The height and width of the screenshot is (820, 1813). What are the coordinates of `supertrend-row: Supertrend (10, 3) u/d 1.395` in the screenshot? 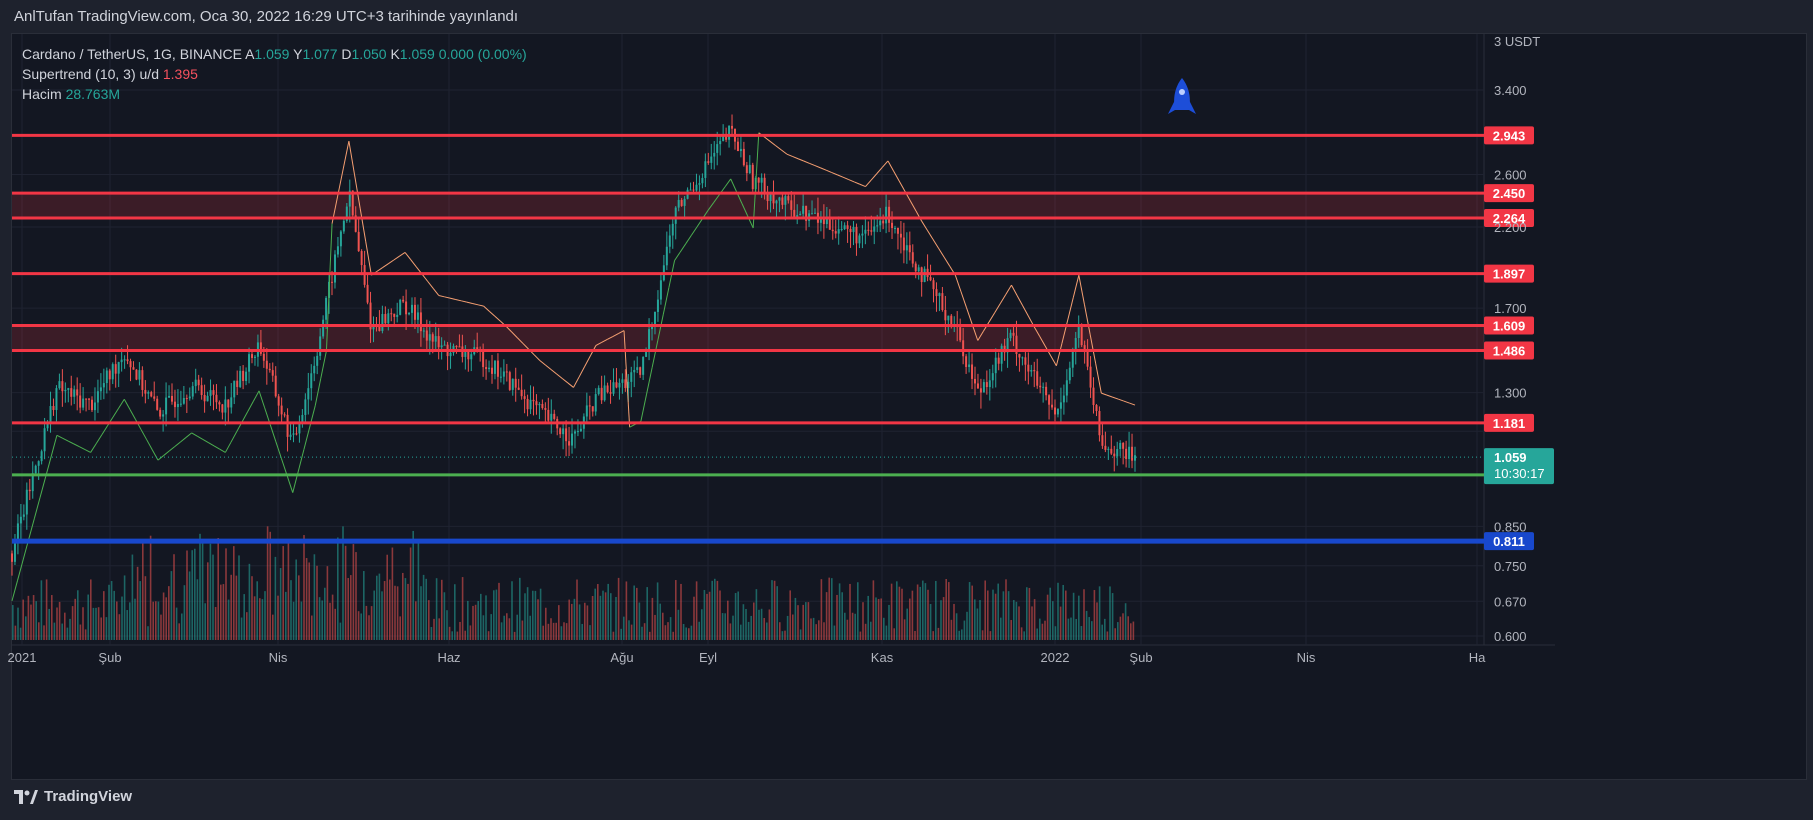 It's located at (274, 74).